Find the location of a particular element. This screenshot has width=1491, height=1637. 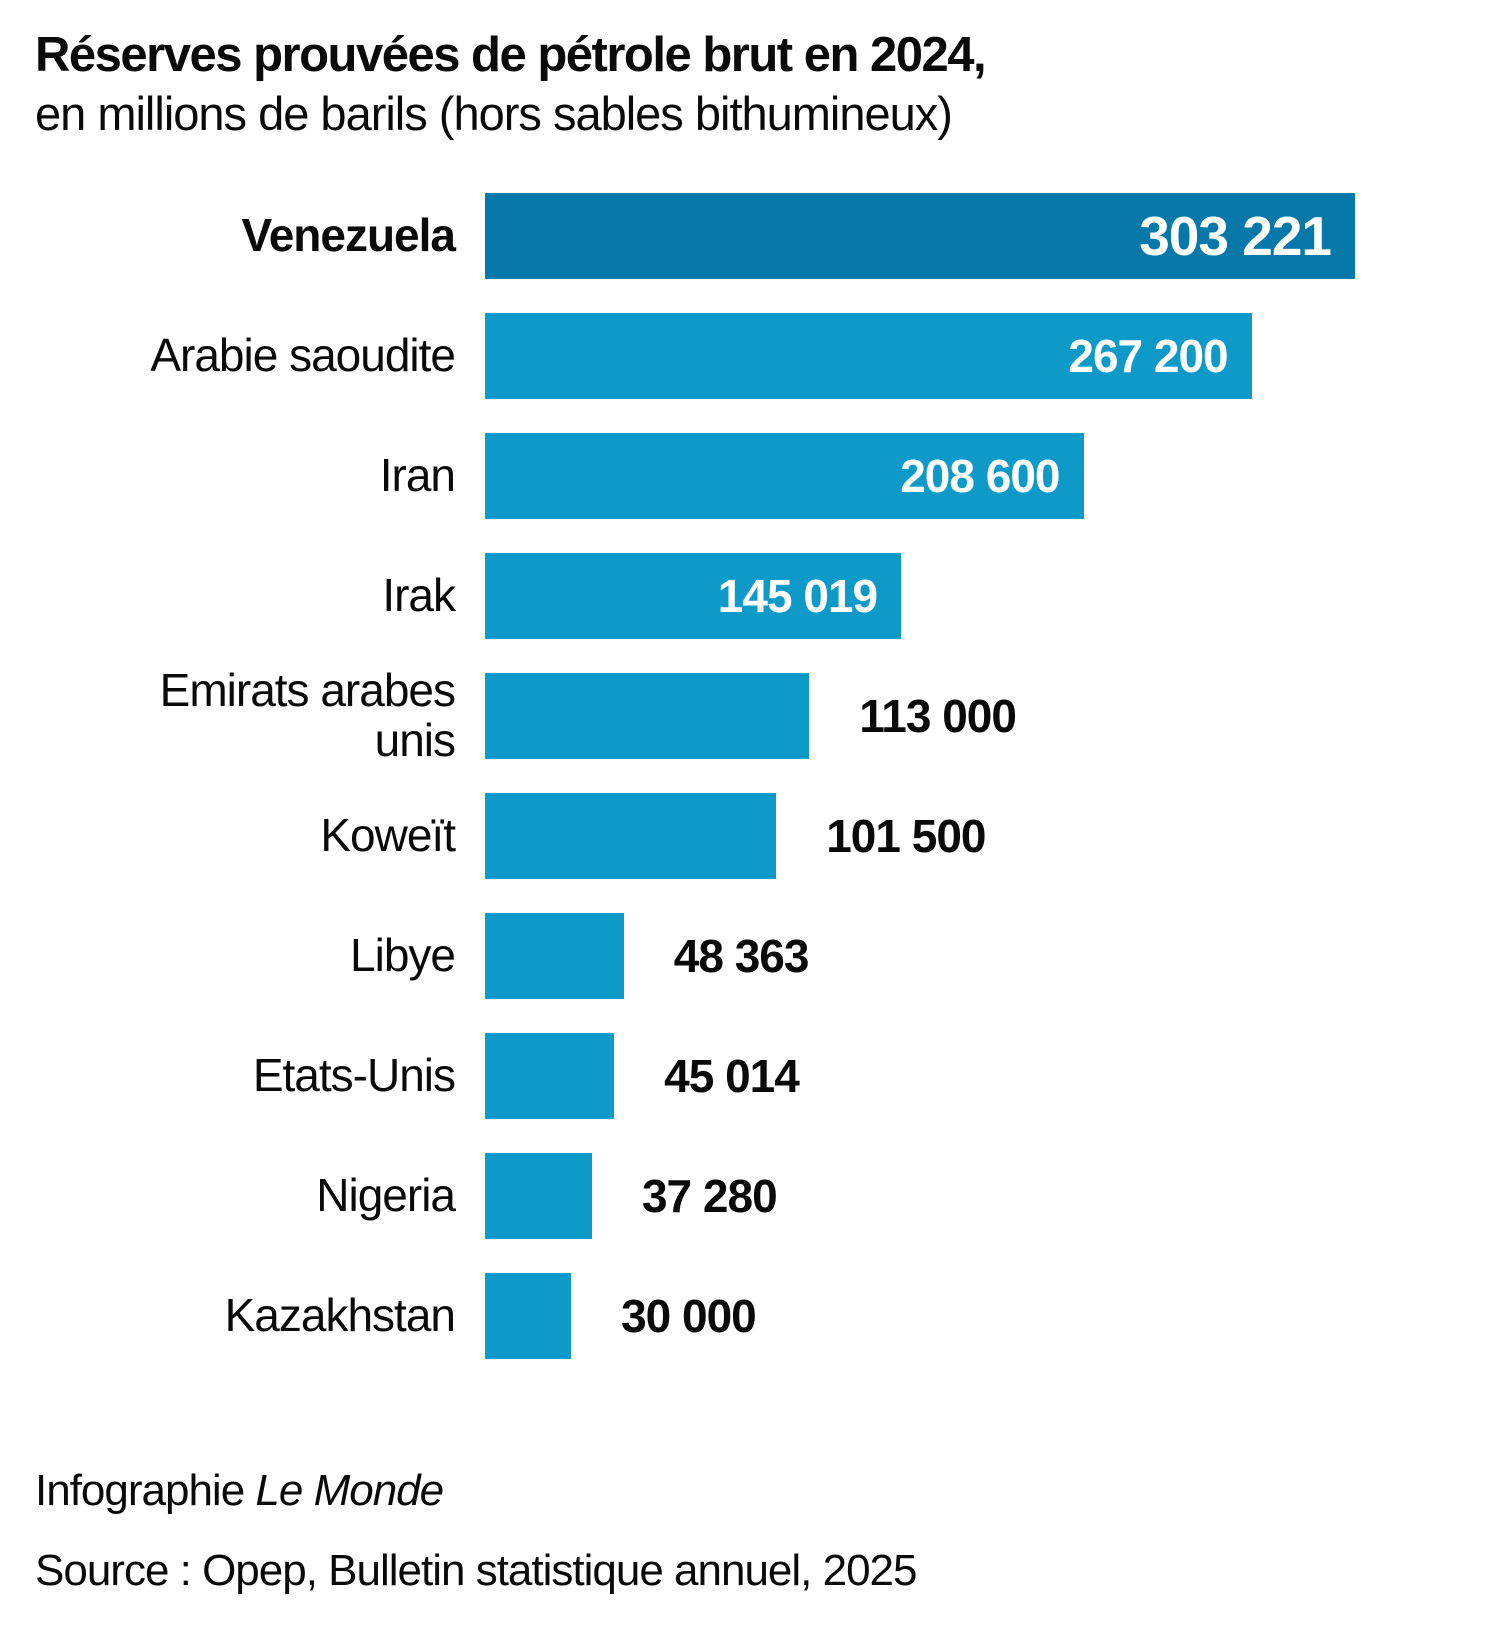

bar-area: 303 221 is located at coordinates (988, 235).